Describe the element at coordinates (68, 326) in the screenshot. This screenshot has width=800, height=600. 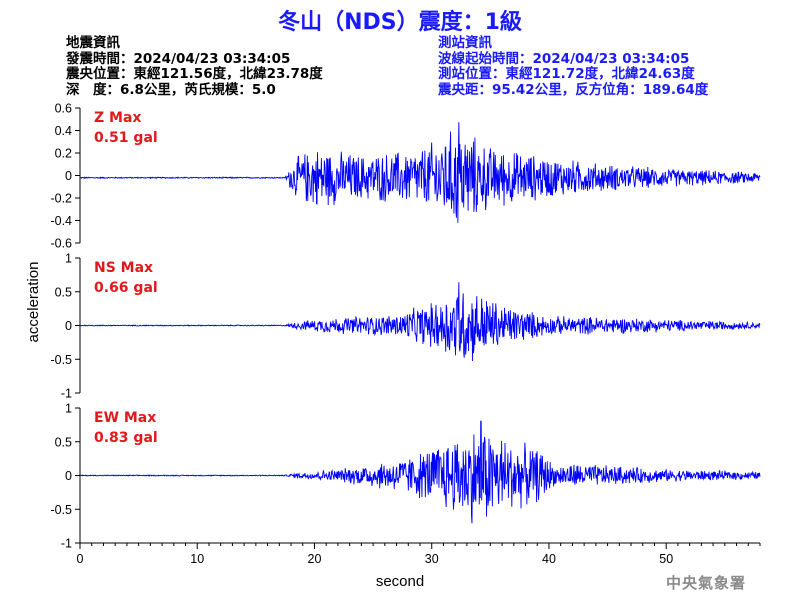
I see `ns-y-tick-label: 0` at that location.